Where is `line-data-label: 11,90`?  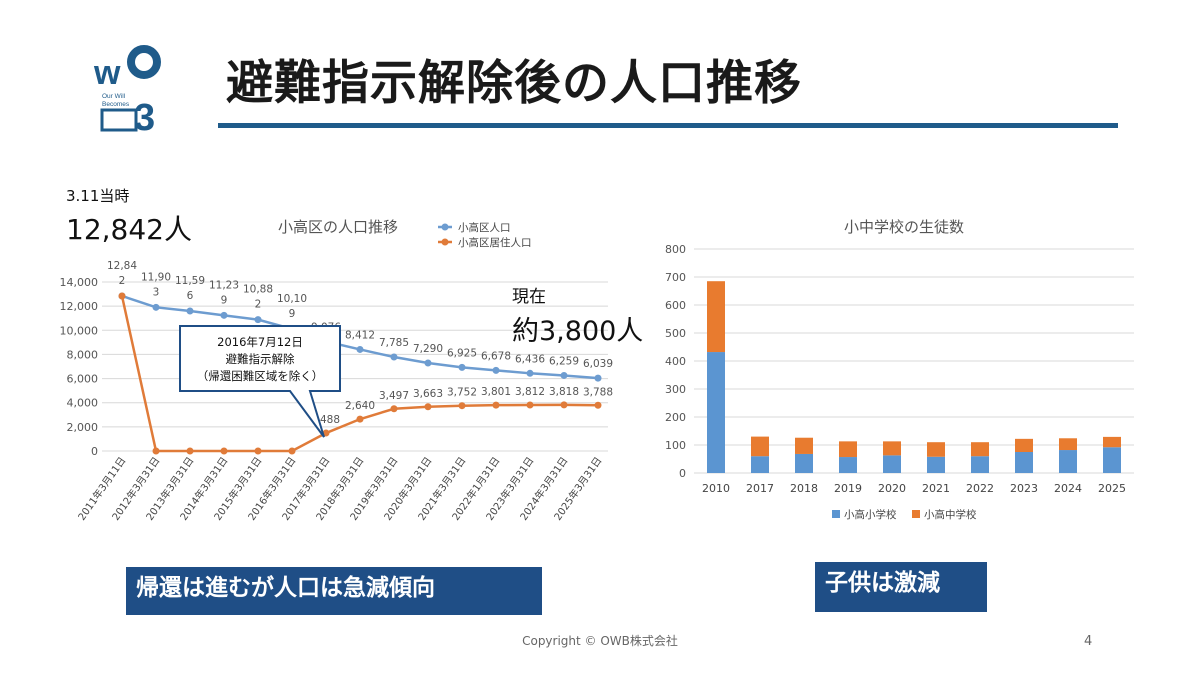
line-data-label: 11,90 is located at coordinates (156, 277).